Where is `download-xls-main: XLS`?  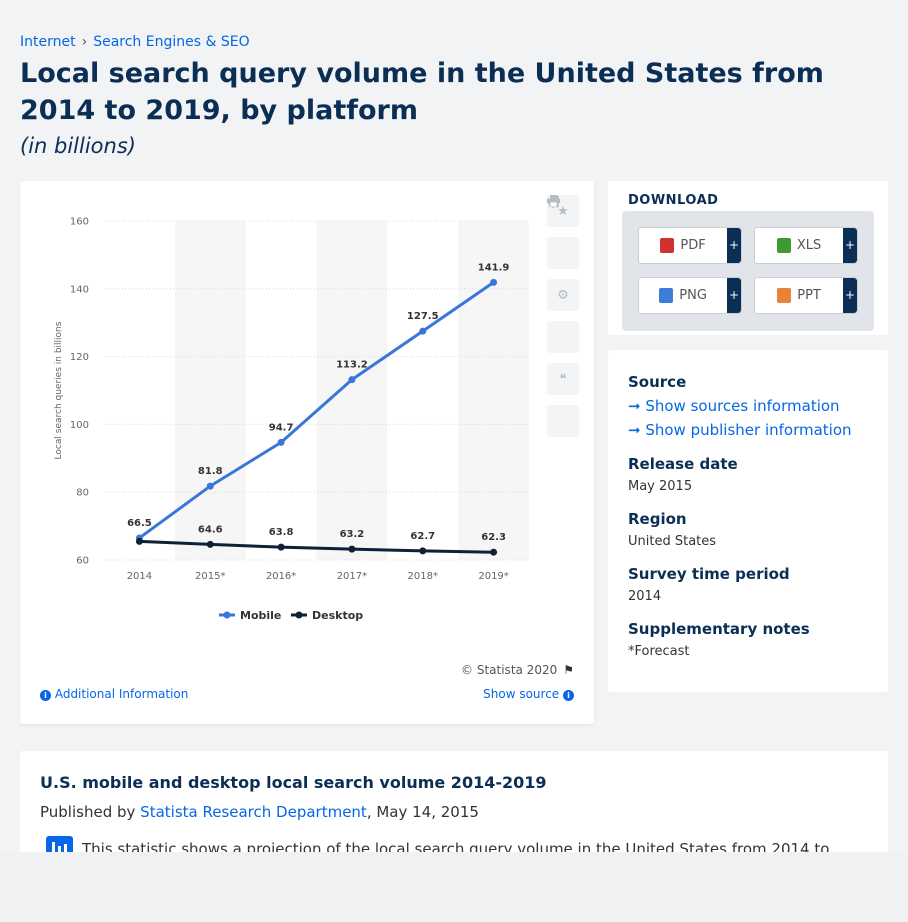
download-xls-main: XLS is located at coordinates (799, 245).